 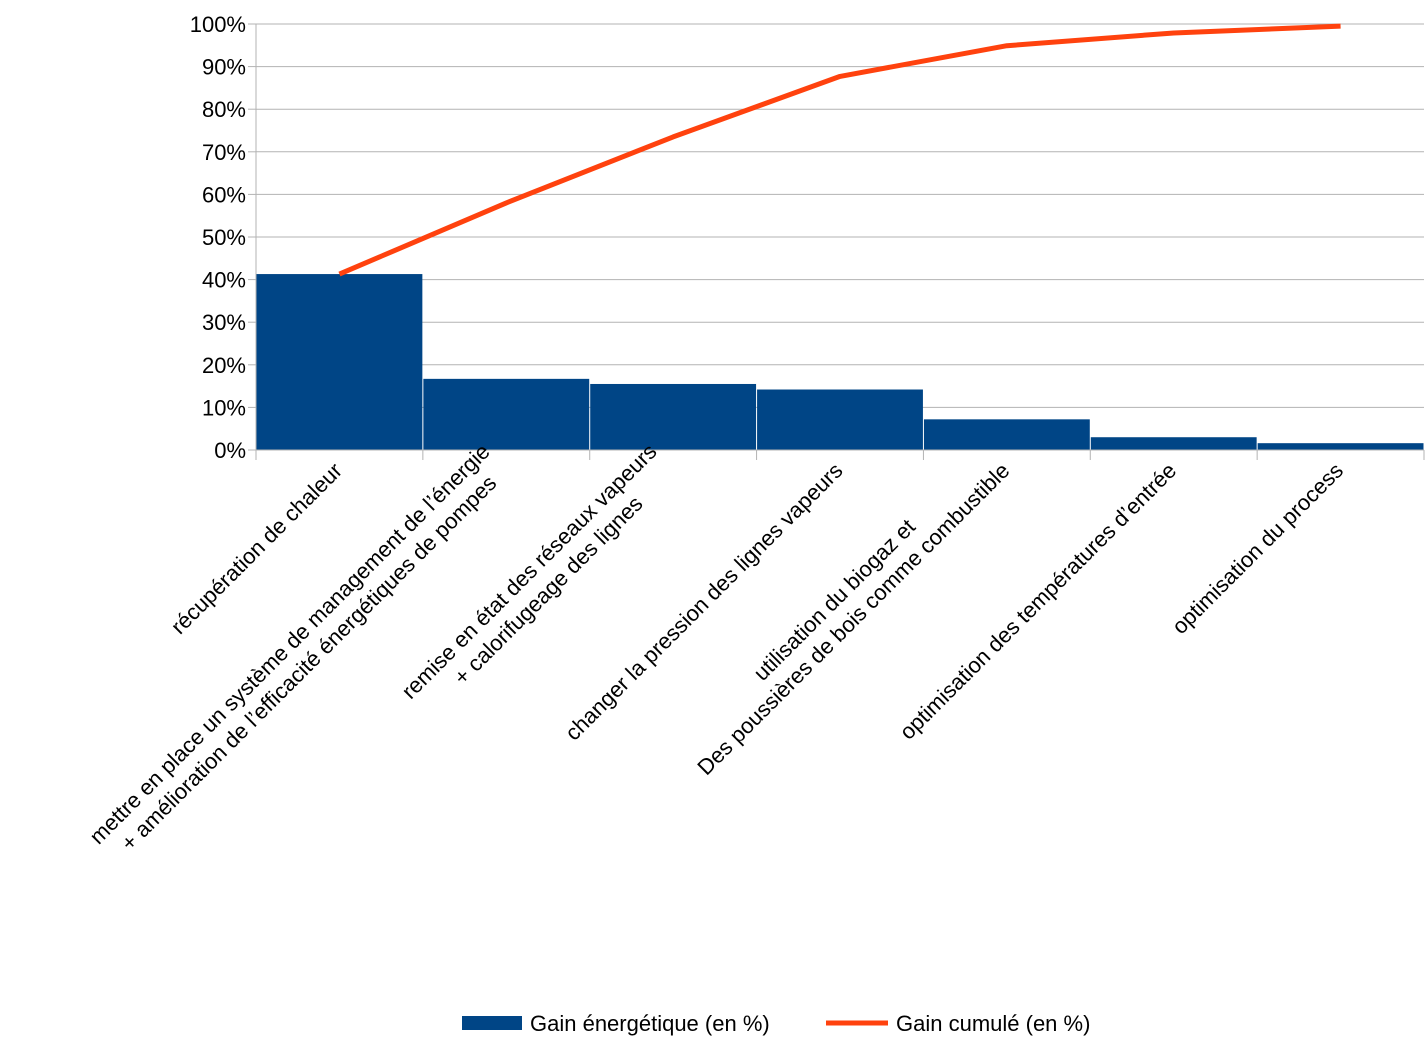 I want to click on legend-label-bar: Gain énergétique (en %), so click(x=650, y=1023).